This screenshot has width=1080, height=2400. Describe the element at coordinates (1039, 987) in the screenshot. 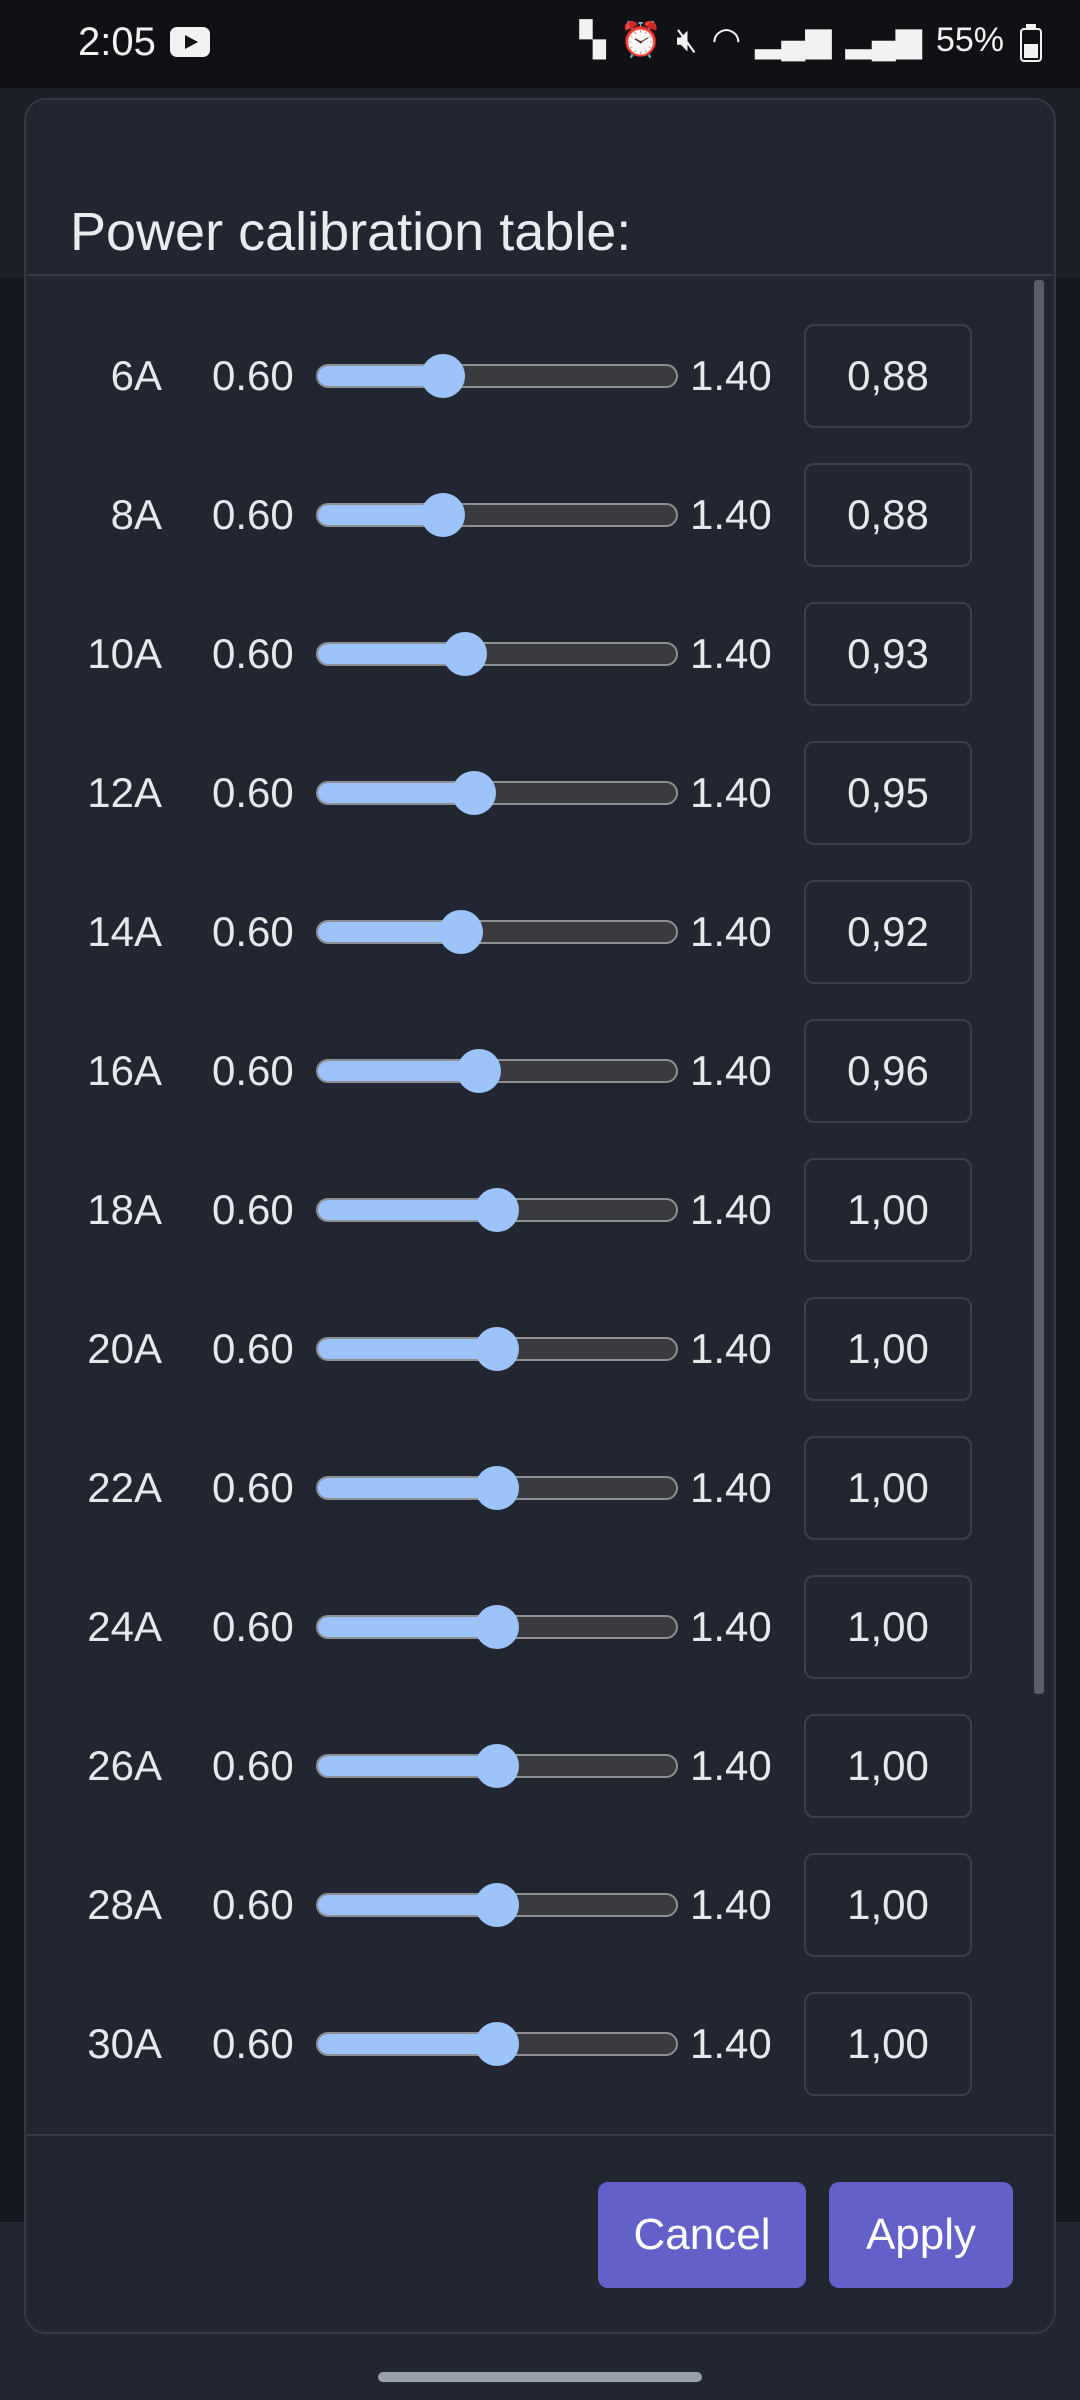

I see `scrollbar` at that location.